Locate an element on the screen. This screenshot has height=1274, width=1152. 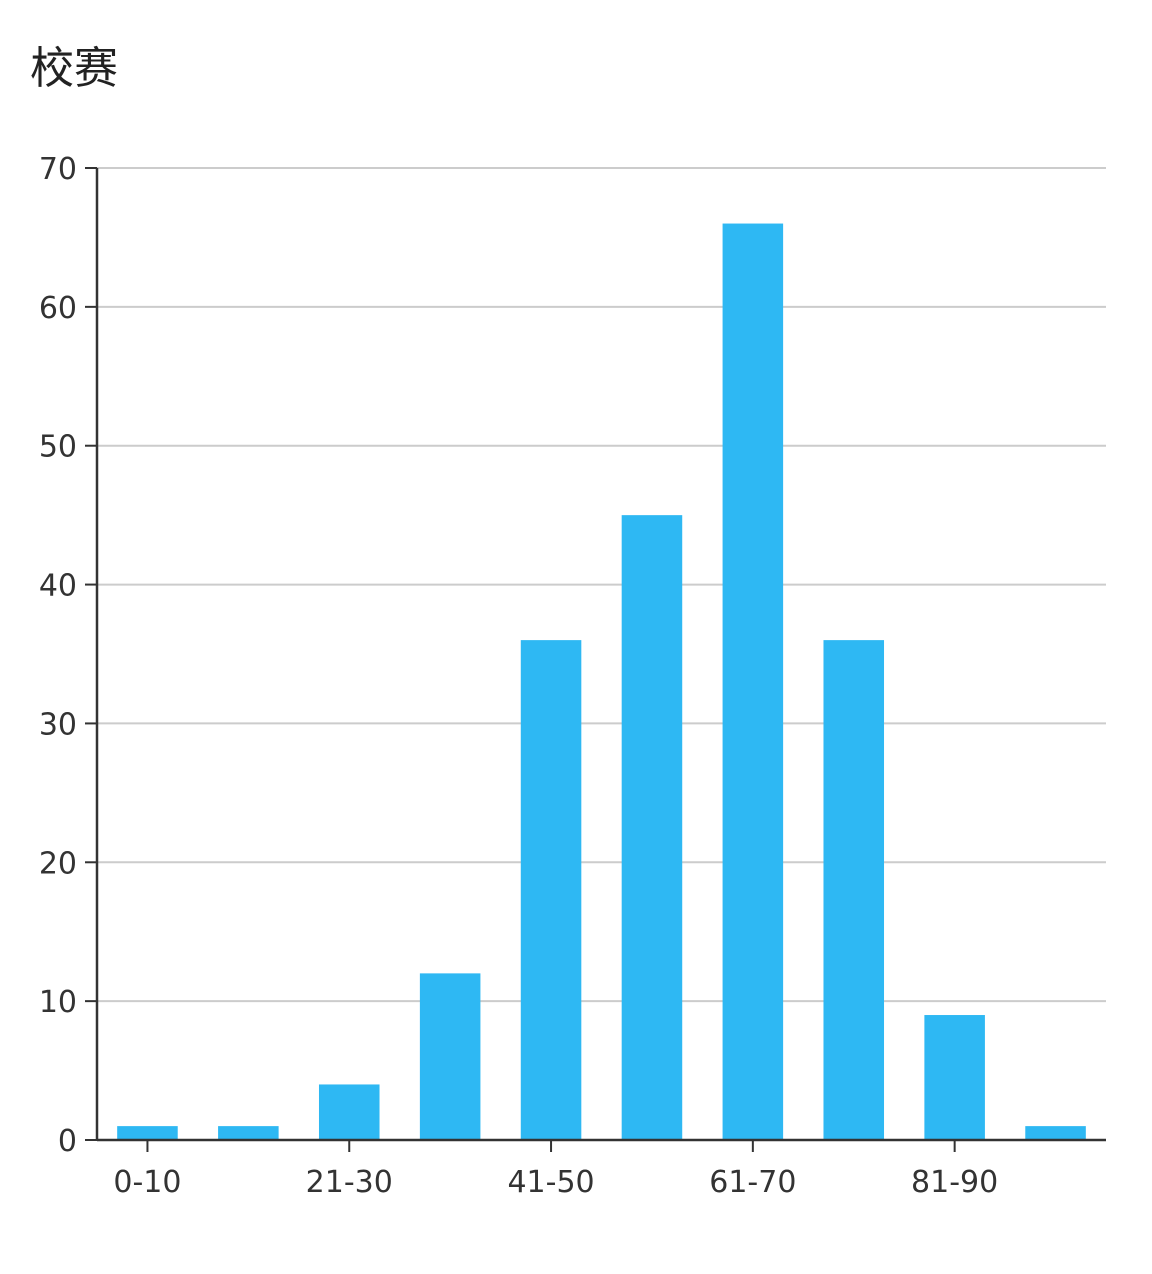
y-tick-label: 60 is located at coordinates (58, 308).